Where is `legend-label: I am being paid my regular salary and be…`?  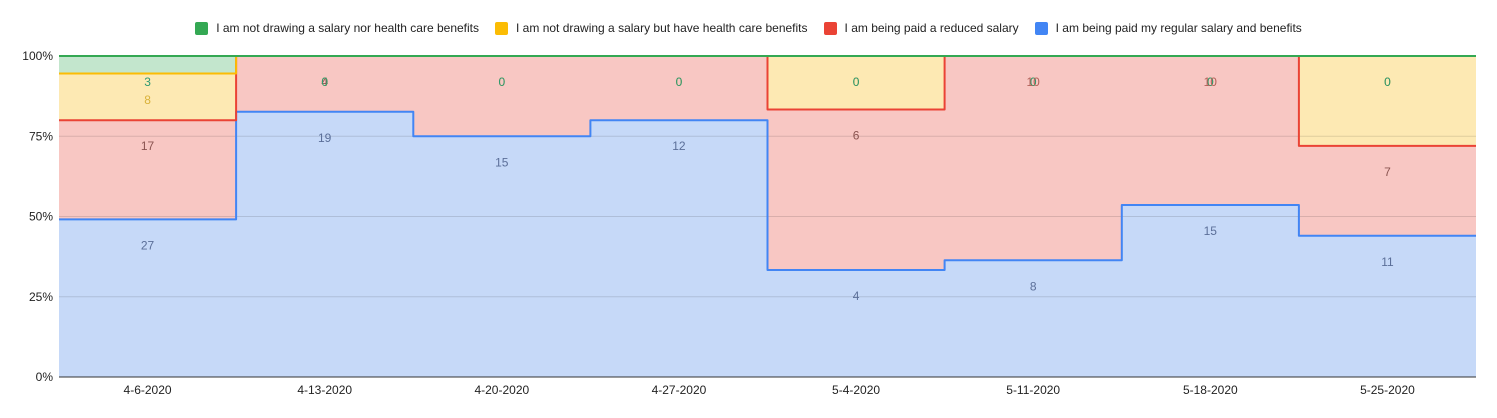 legend-label: I am being paid my regular salary and be… is located at coordinates (1178, 28).